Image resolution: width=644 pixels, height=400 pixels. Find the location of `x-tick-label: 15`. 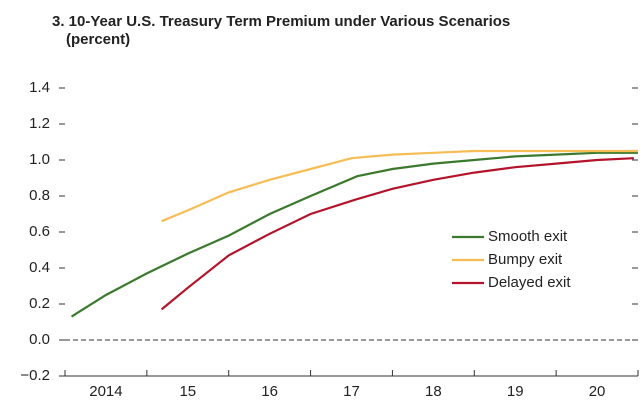

x-tick-label: 15 is located at coordinates (187, 391).